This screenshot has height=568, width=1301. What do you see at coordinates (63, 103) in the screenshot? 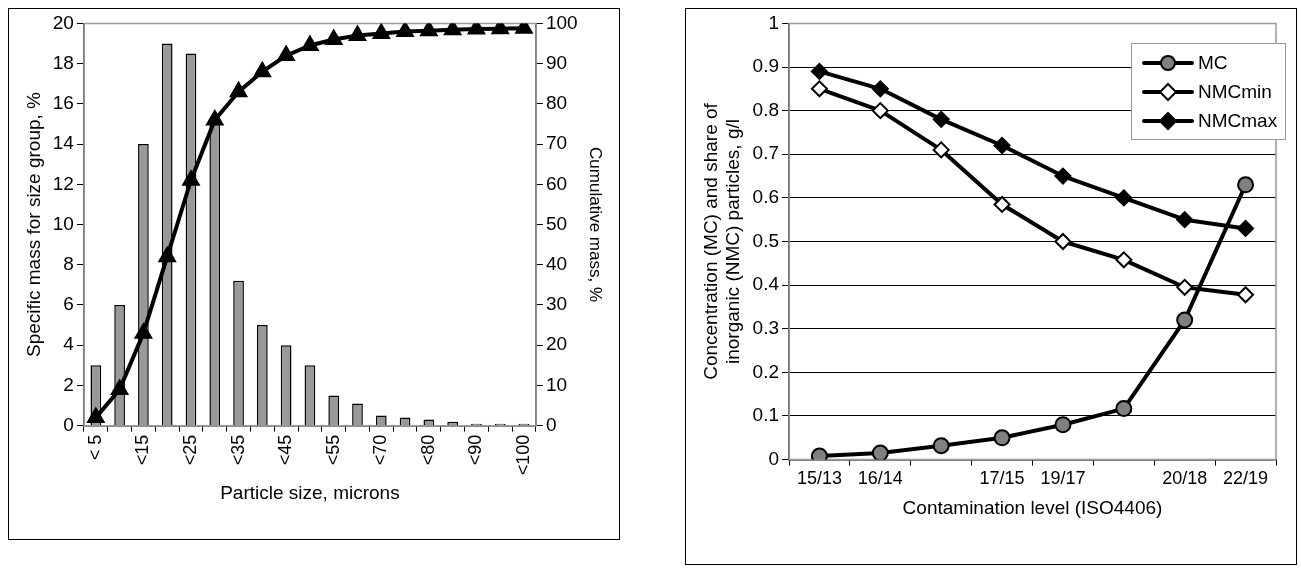
I see `y-tick-label: 16` at bounding box center [63, 103].